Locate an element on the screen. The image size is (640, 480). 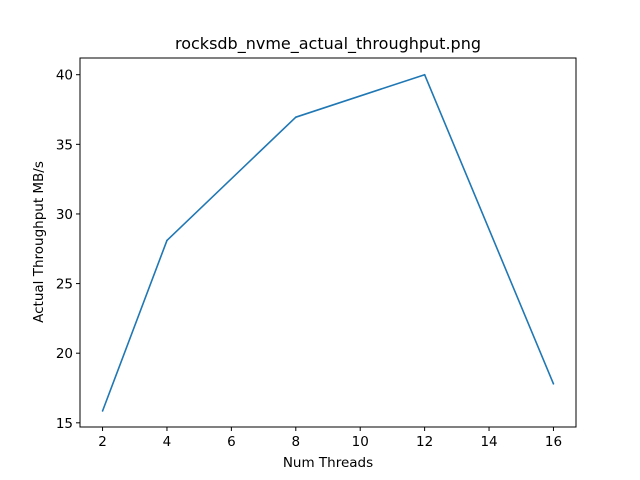
x-axis-ticks: 2 4 6 8 10 12 14 16 is located at coordinates (330, 438).